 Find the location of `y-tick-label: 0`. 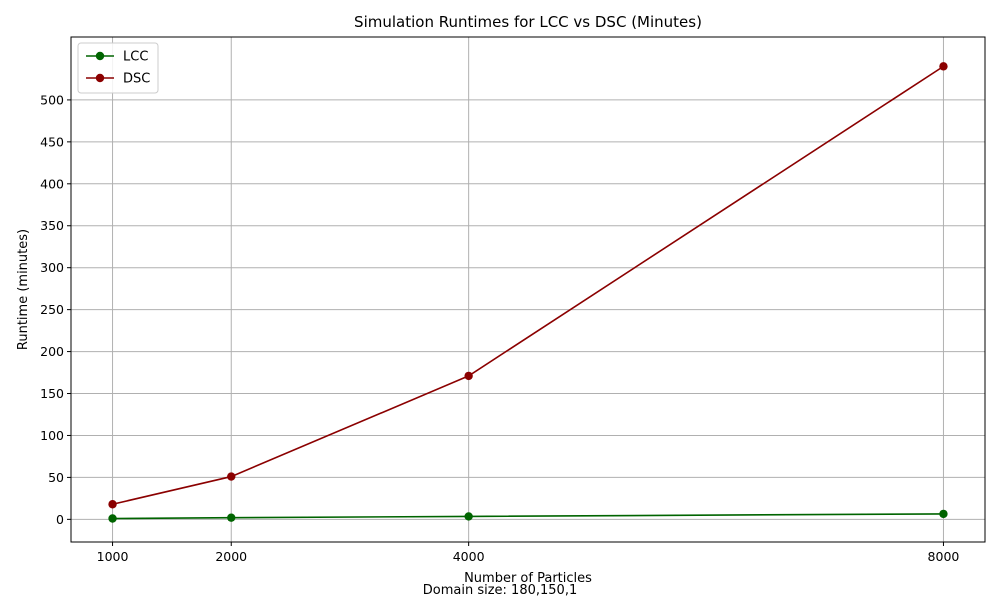

y-tick-label: 0 is located at coordinates (60, 519).